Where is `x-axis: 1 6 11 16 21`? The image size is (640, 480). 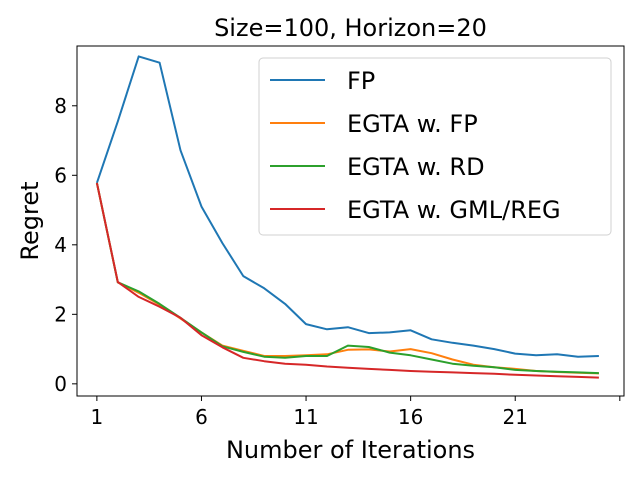
x-axis: 1 6 11 16 21 is located at coordinates (356, 412).